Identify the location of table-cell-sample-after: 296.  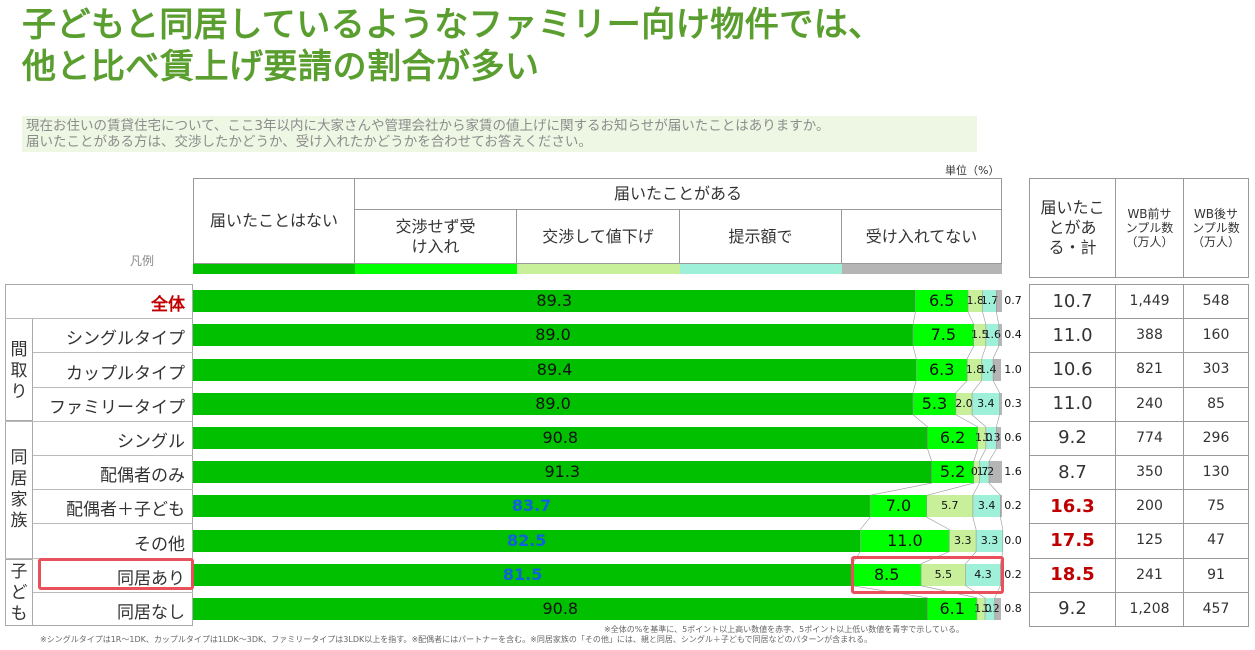
(1216, 437).